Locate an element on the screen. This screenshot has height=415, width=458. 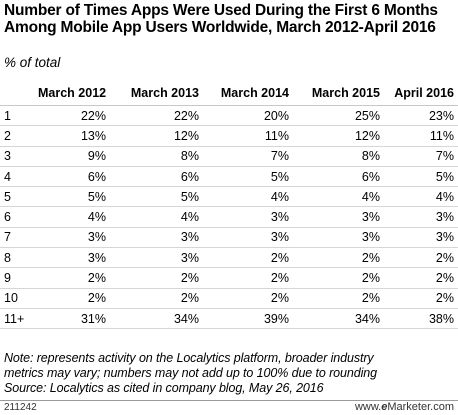
column-header: March 2012 is located at coordinates (73, 93).